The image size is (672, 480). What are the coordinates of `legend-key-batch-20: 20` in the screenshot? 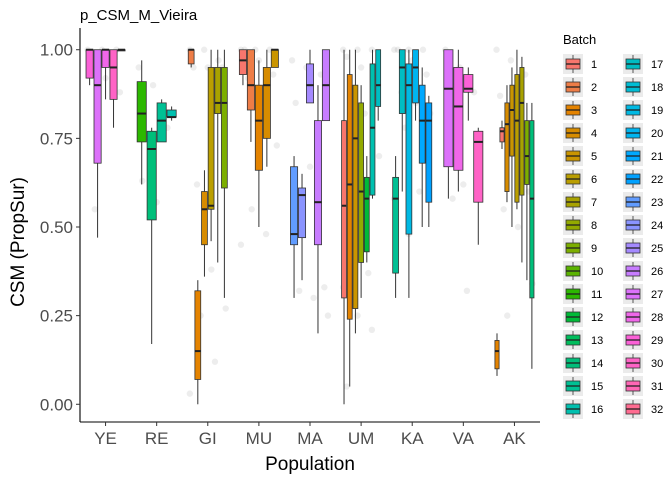 It's located at (643, 133).